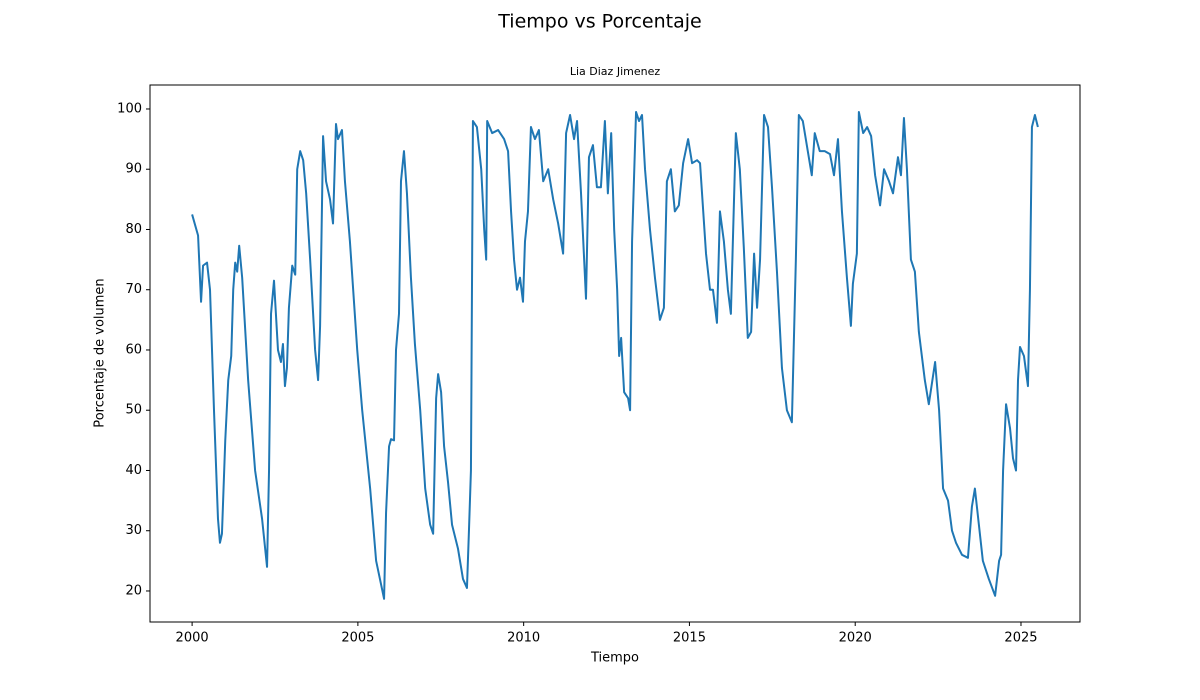 This screenshot has height=700, width=1200. What do you see at coordinates (689, 638) in the screenshot?
I see `x-tick-label: 2015` at bounding box center [689, 638].